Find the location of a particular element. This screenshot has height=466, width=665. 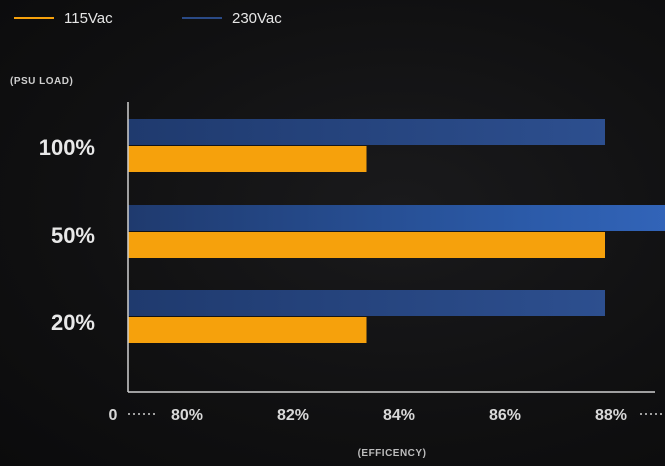

category-label-100: 100% is located at coordinates (67, 147).